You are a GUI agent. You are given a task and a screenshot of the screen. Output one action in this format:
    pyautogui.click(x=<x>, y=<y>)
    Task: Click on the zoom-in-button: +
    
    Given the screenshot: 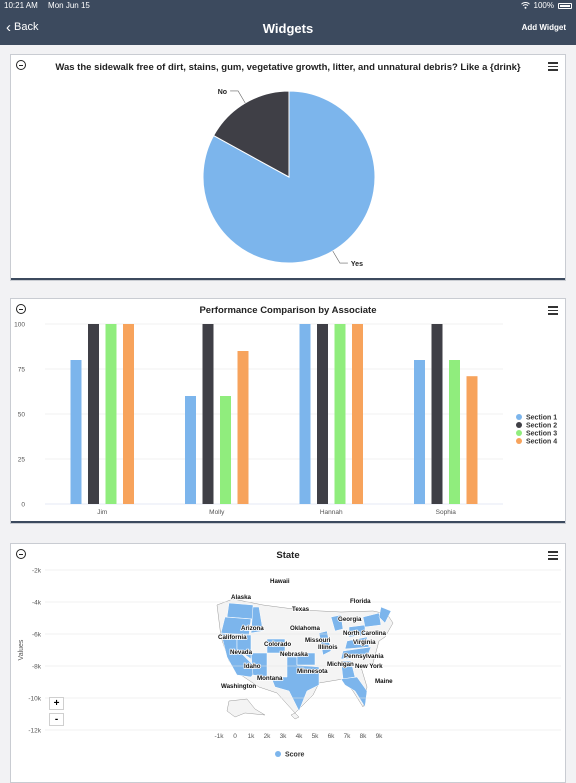 What is the action you would take?
    pyautogui.click(x=56, y=703)
    